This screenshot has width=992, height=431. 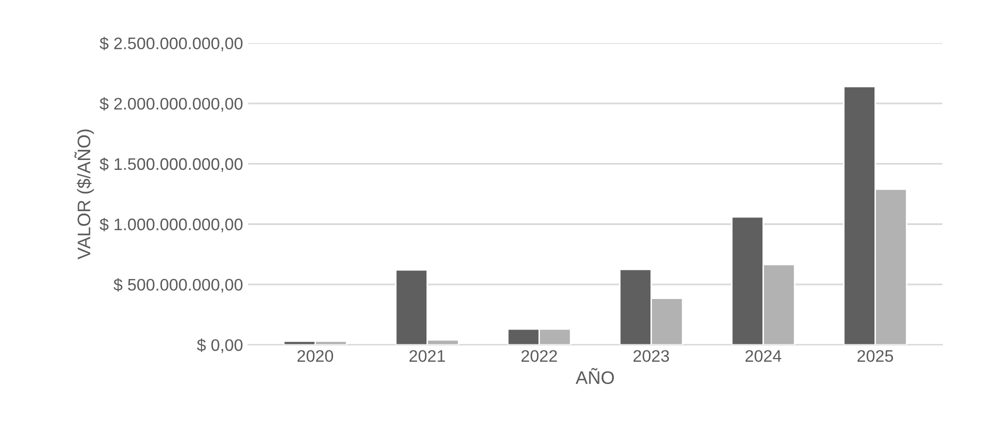 What do you see at coordinates (595, 376) in the screenshot?
I see `x-axis-title: AÑO` at bounding box center [595, 376].